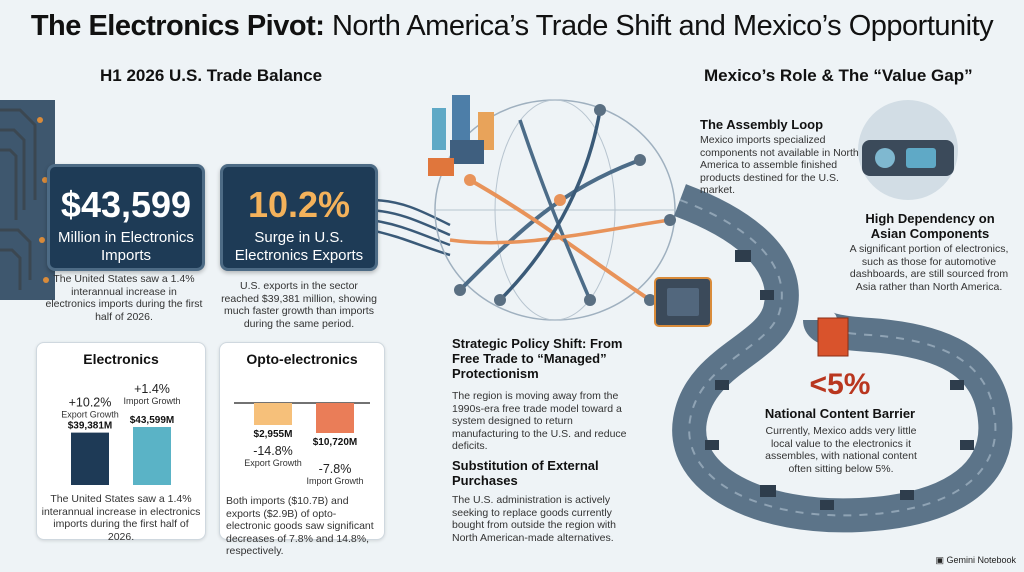 The width and height of the screenshot is (1024, 572). I want to click on barrier-heading: National Content Barrier, so click(840, 413).